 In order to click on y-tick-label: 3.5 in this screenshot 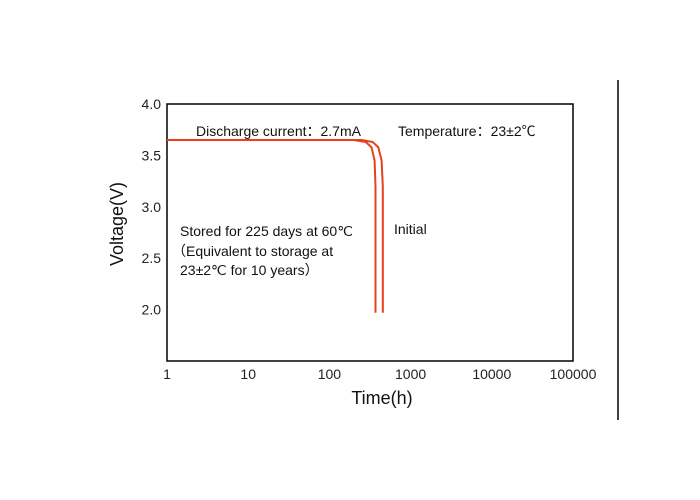, I will do `click(152, 155)`.